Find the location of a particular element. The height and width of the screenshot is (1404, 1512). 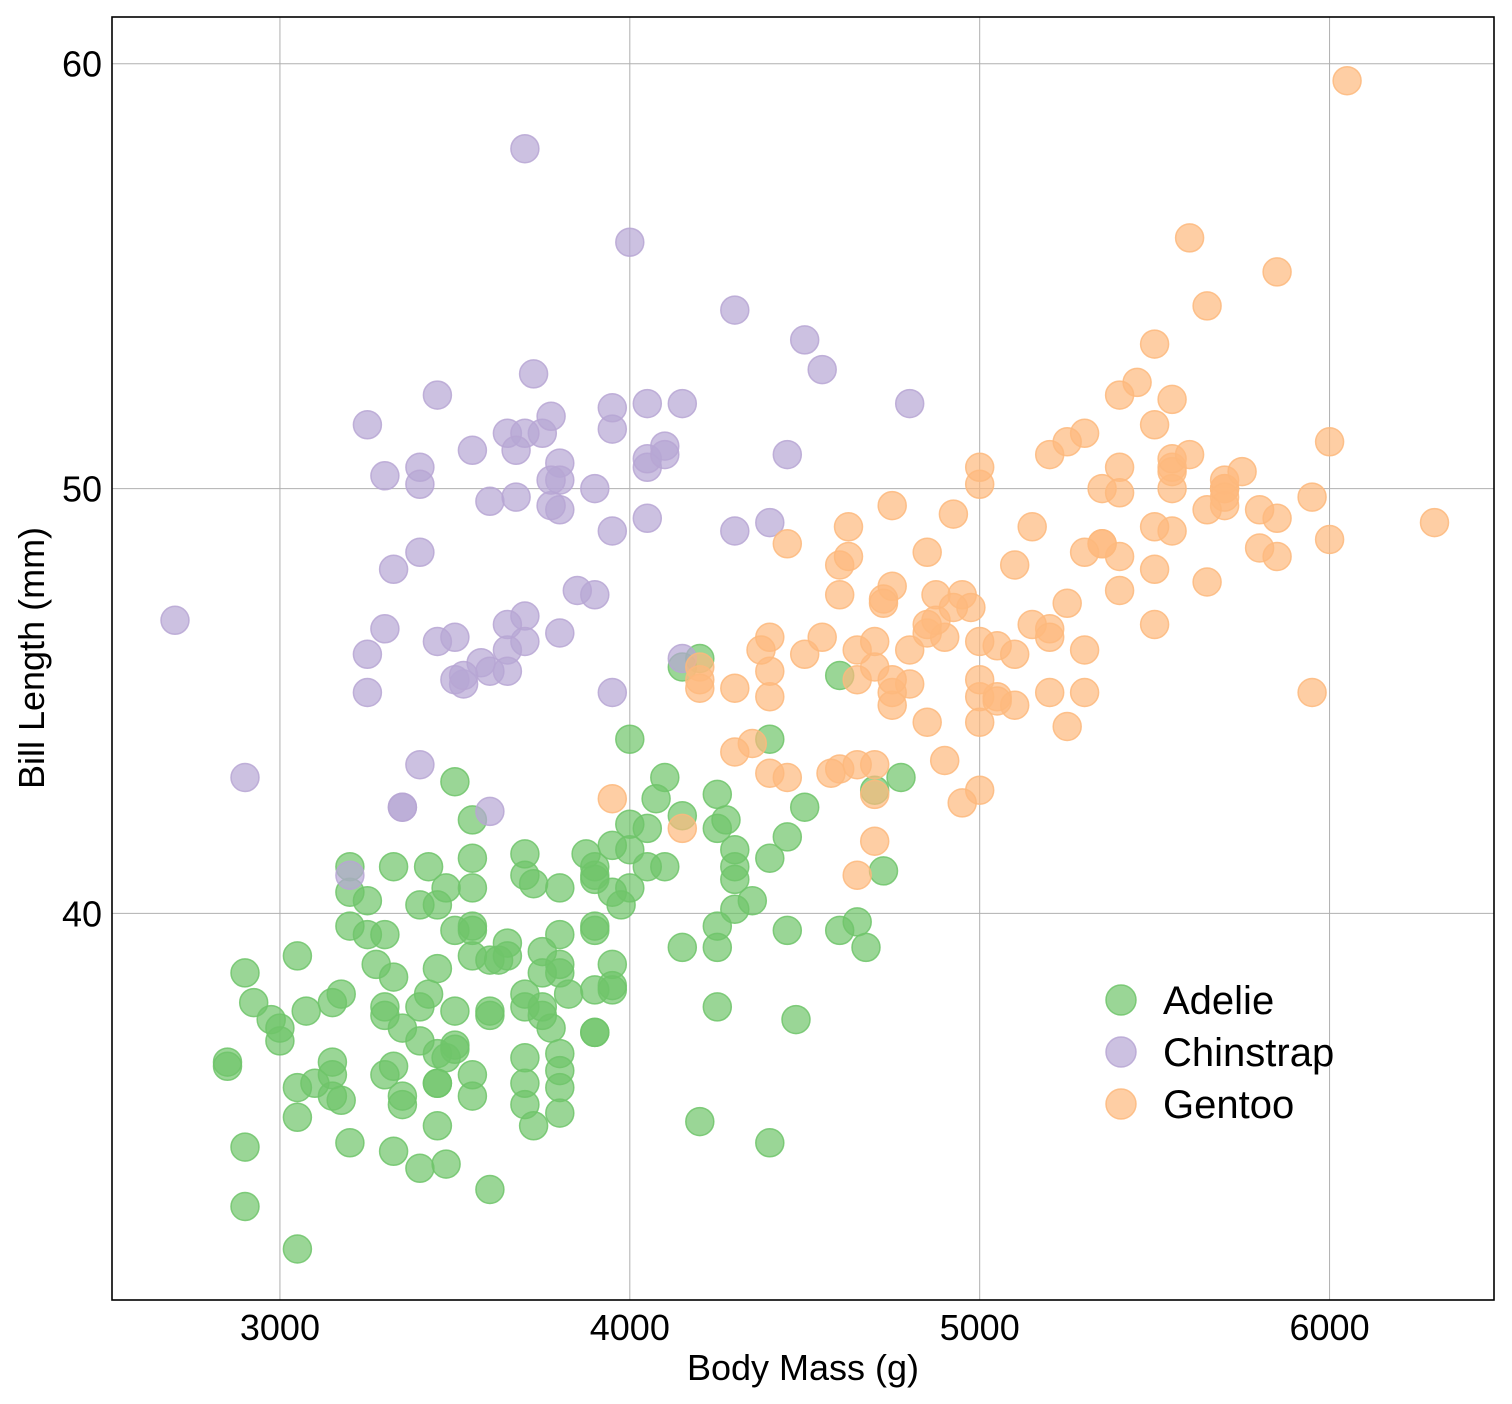

legend-label-adelie: Adelie is located at coordinates (1218, 1001).